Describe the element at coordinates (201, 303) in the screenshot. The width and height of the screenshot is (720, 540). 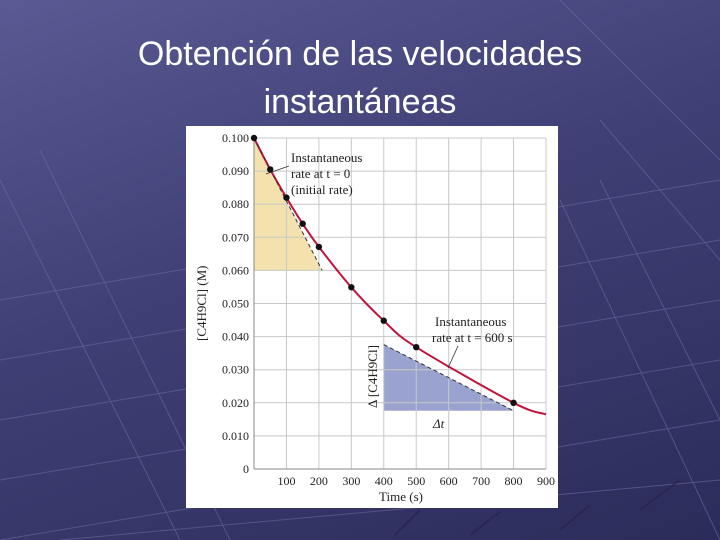
I see `y-axis-title: [C4H9Cl] (M)` at that location.